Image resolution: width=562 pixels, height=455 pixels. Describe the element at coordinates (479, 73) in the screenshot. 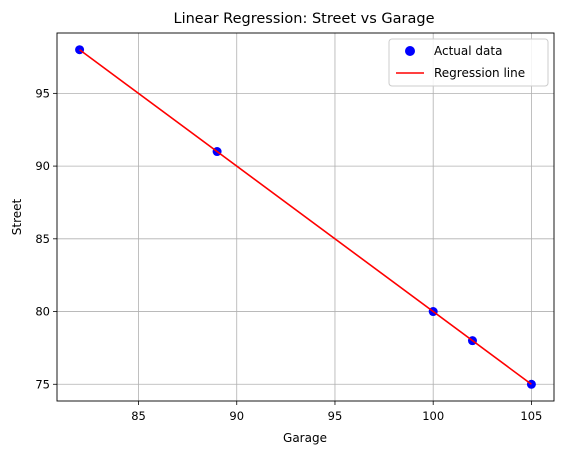

I see `legend-label-regression-line: Regression line` at that location.